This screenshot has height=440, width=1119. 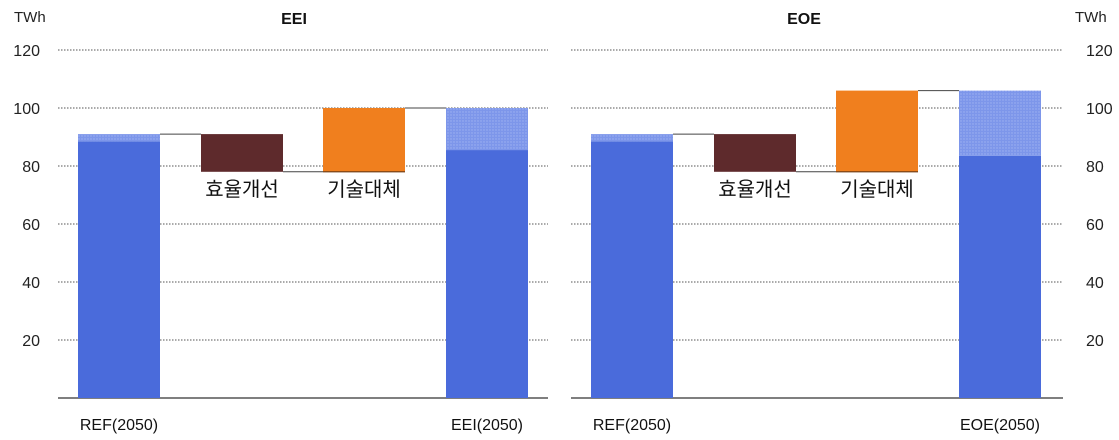 What do you see at coordinates (1091, 17) in the screenshot?
I see `unit-right: TWh` at bounding box center [1091, 17].